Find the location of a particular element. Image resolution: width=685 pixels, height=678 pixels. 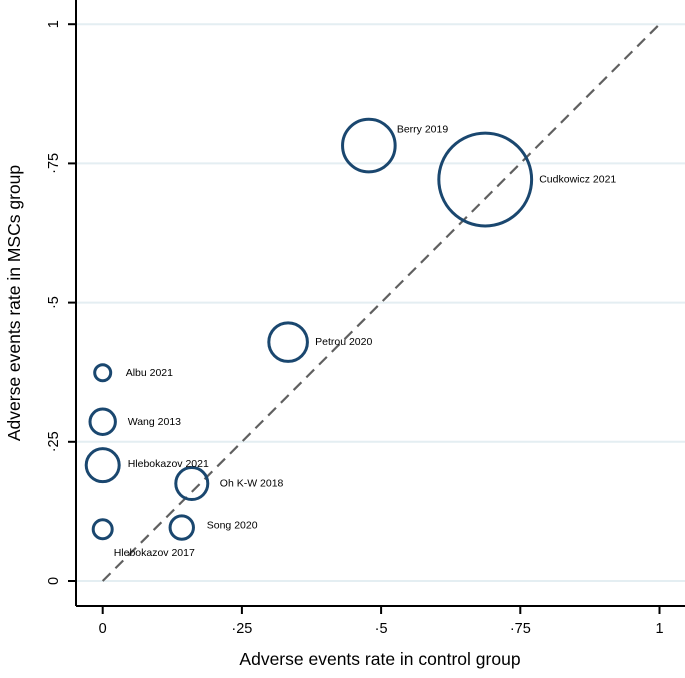

y-tick-label: 0 is located at coordinates (54, 581).